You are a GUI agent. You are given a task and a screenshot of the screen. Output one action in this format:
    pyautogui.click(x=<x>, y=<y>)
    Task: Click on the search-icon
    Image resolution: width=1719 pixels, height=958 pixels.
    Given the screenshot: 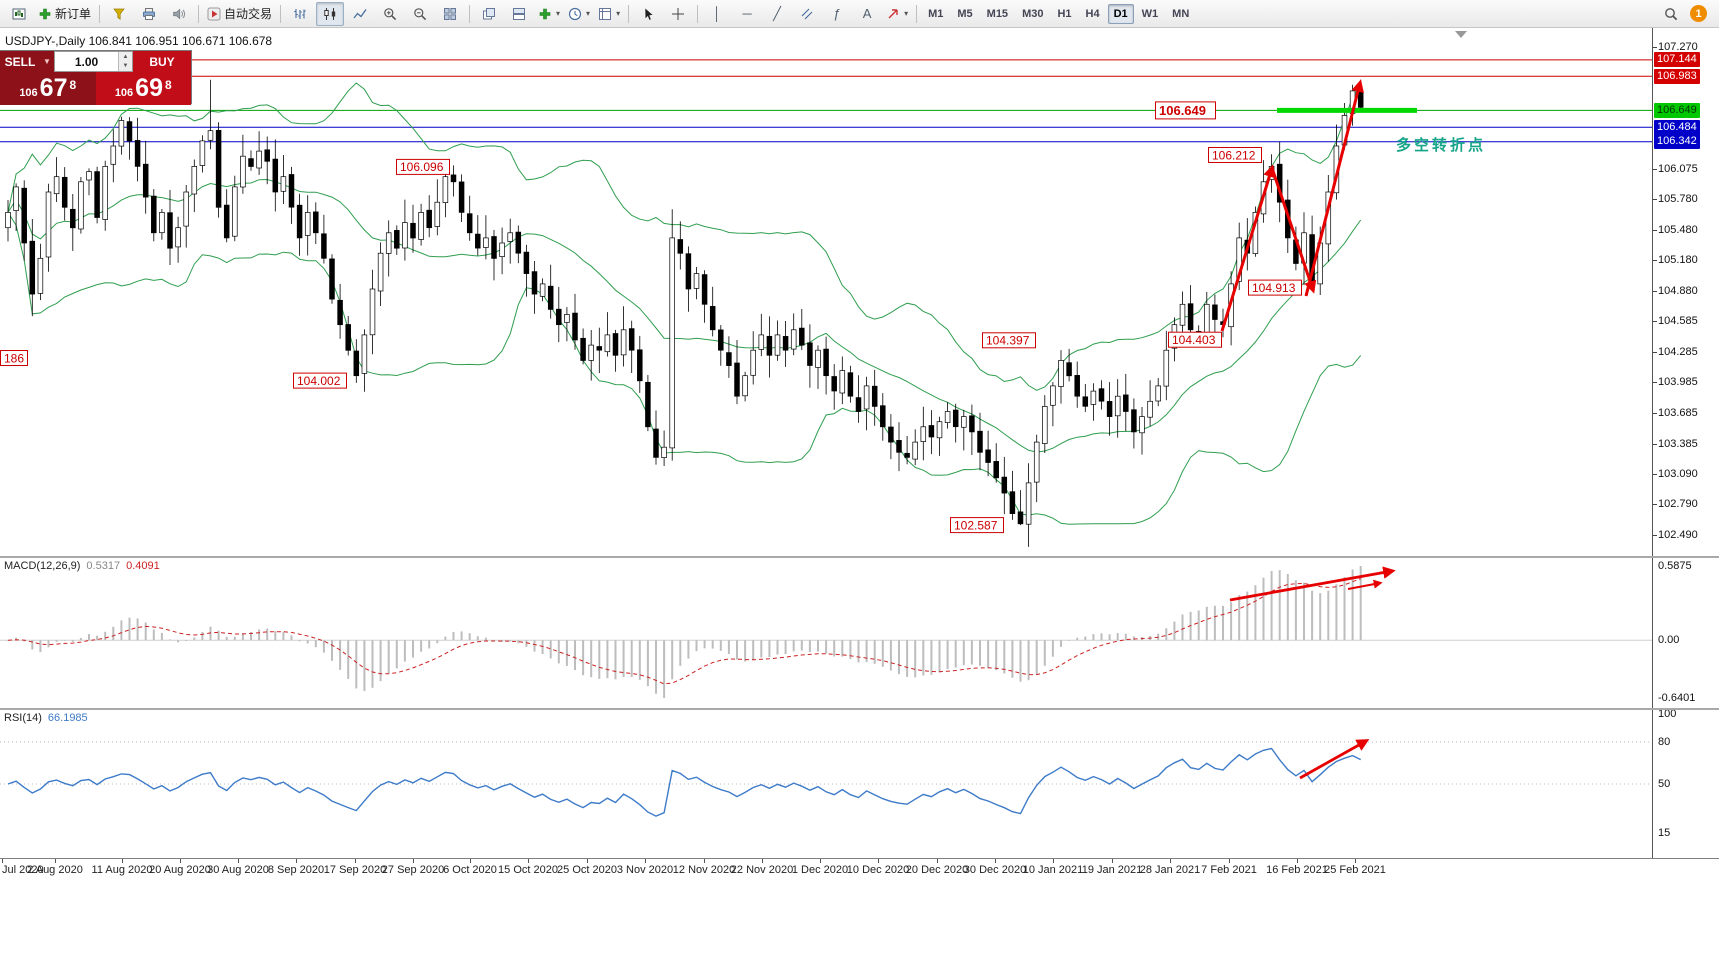 What is the action you would take?
    pyautogui.click(x=1671, y=14)
    